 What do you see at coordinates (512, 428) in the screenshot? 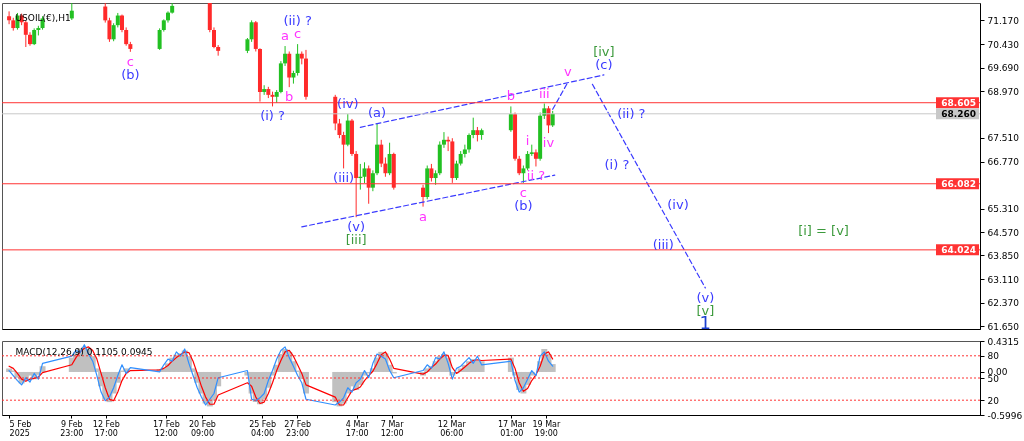
I see `x-tick-label: 17 Mar 01:00` at bounding box center [512, 428].